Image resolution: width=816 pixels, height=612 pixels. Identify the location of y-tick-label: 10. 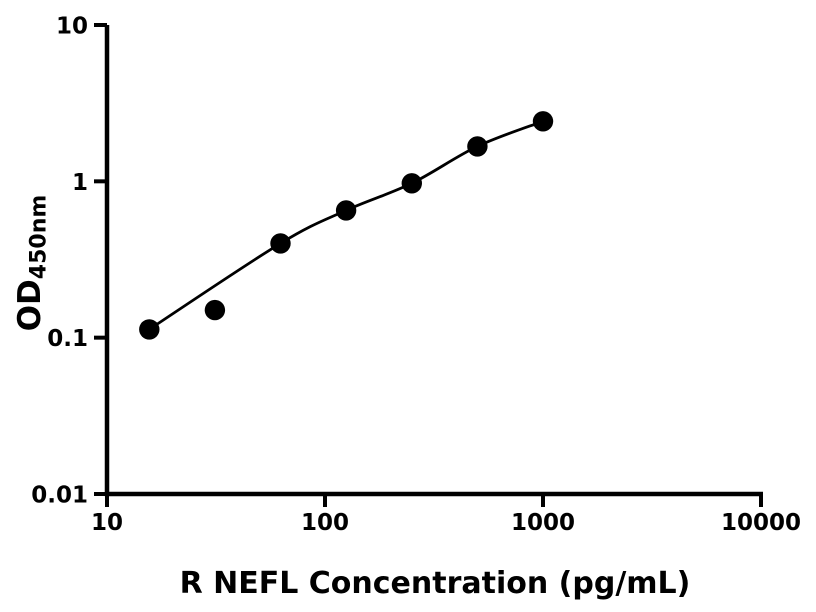
(72, 27).